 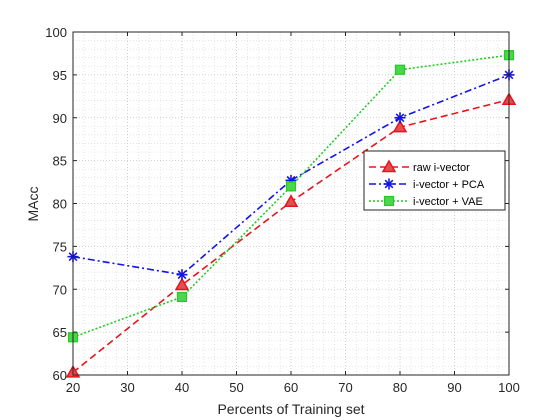 I want to click on legend-label: i-vector + PCA, so click(x=449, y=185).